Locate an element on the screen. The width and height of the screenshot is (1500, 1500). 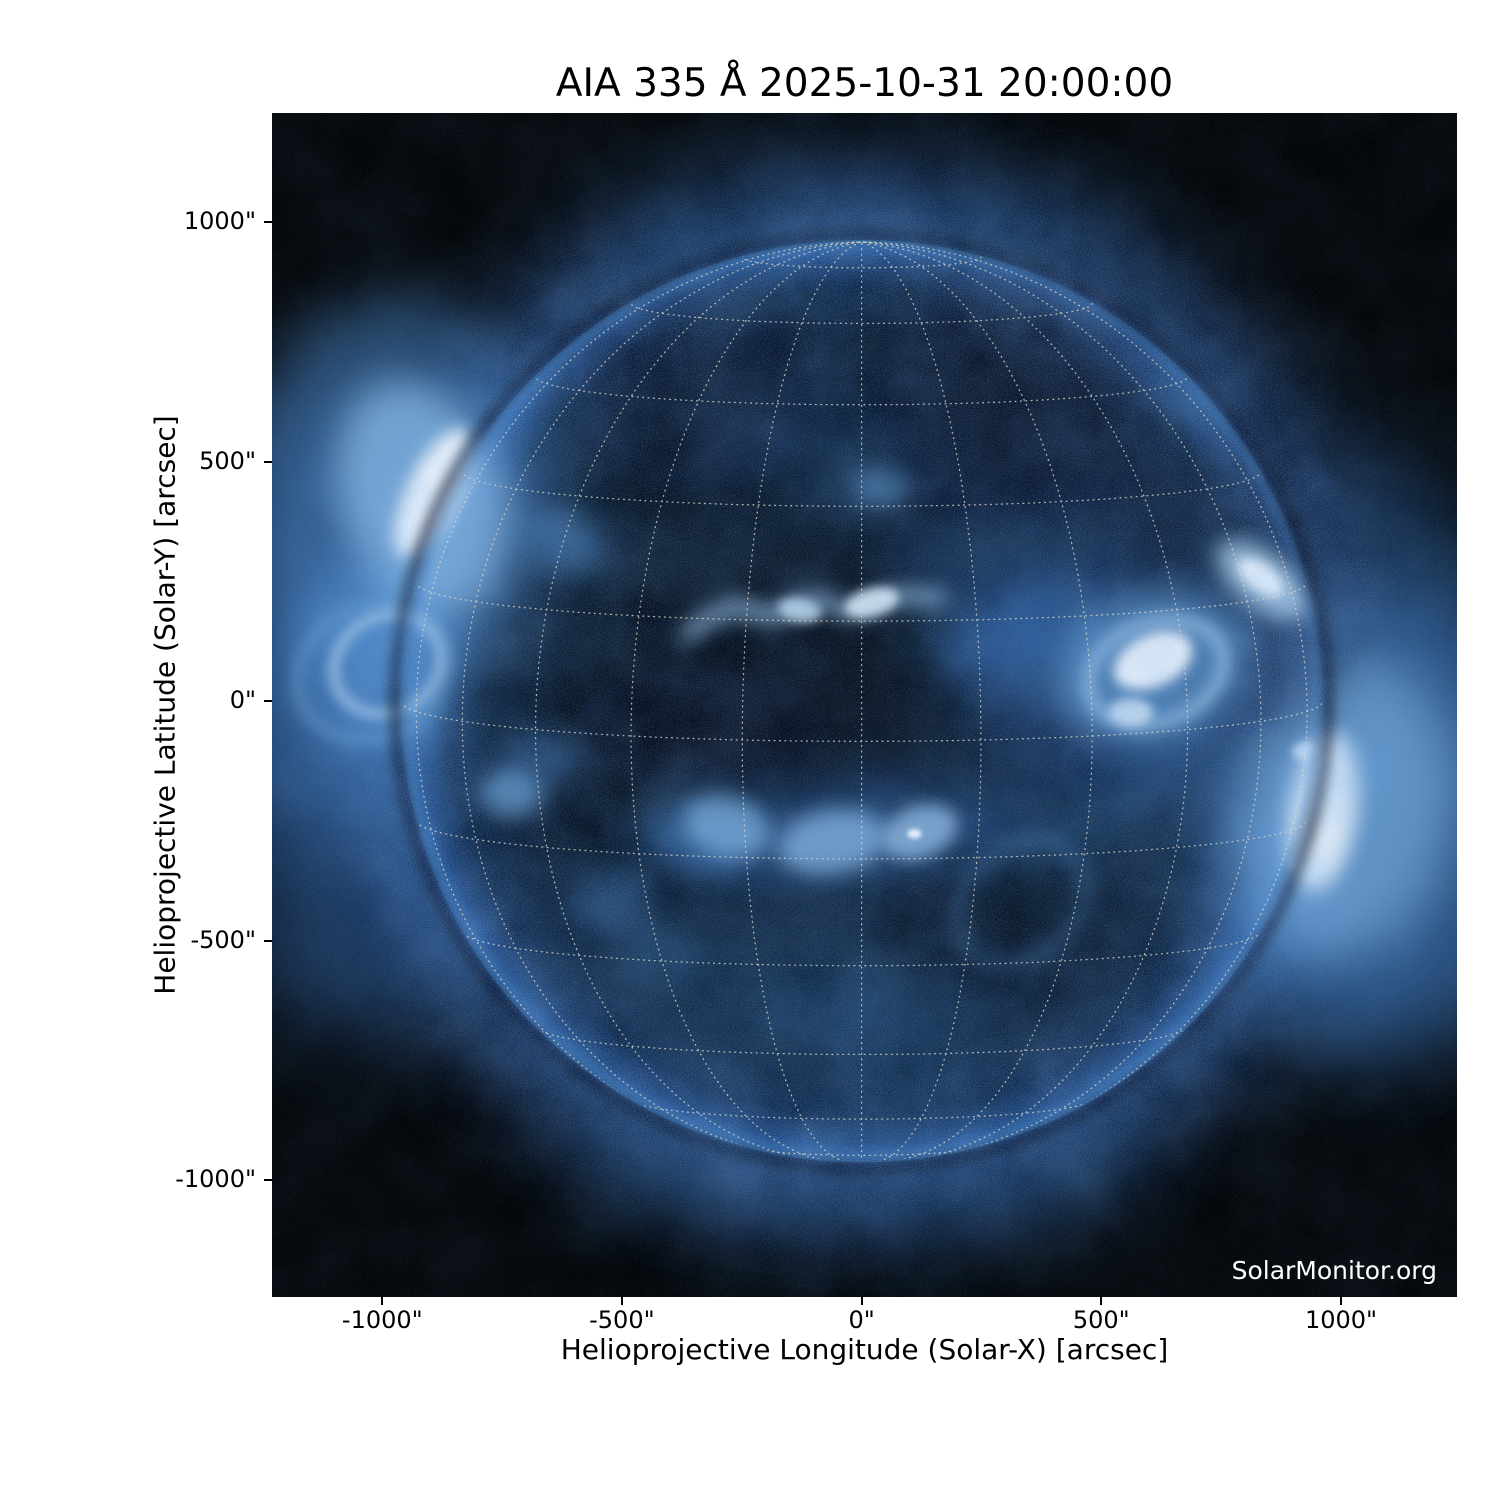
figure-title: AIA 335 Å 2025-10-31 20:00:00 is located at coordinates (864, 83).